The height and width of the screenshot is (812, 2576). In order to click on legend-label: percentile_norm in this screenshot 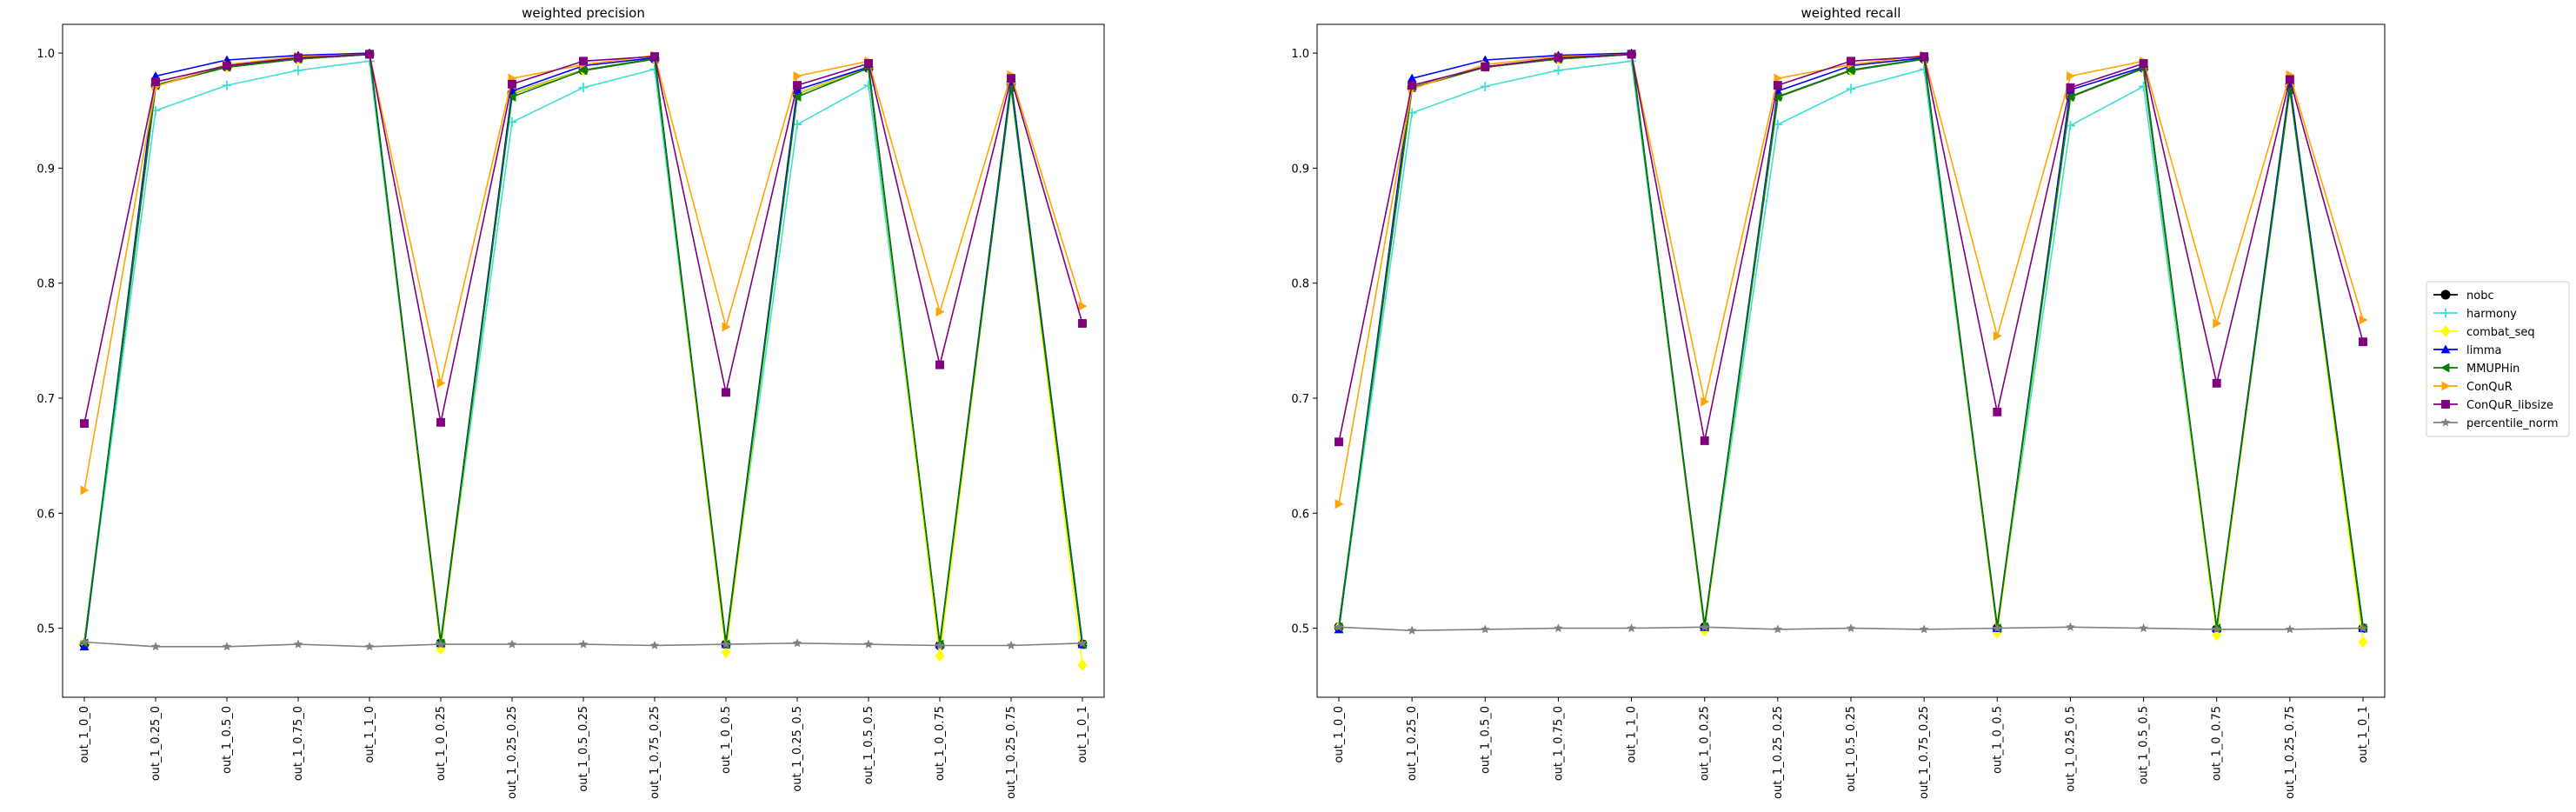, I will do `click(2512, 424)`.